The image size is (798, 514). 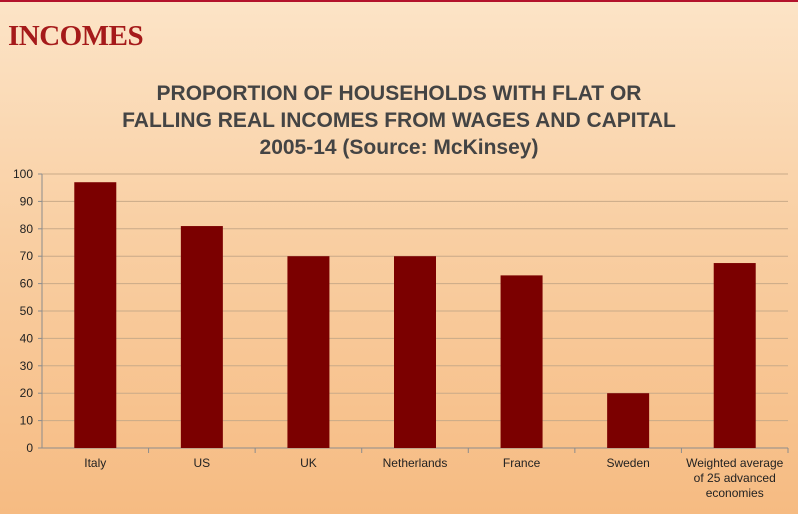 I want to click on y-tick-label: 90, so click(x=27, y=201).